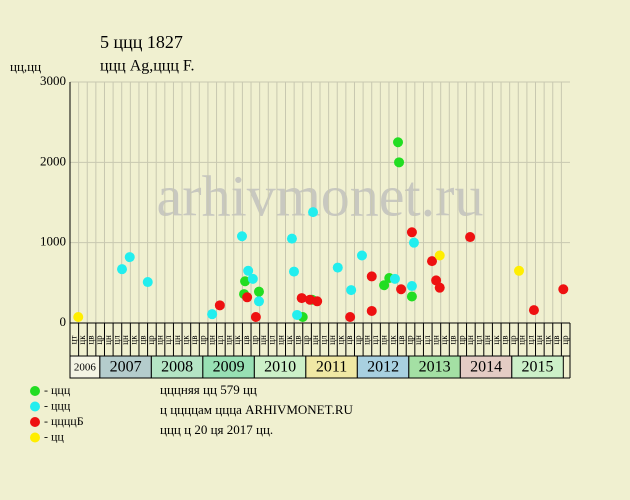 This screenshot has width=630, height=500. Describe the element at coordinates (208, 389) in the screenshot. I see `note: цццняя цц 579 цц` at that location.